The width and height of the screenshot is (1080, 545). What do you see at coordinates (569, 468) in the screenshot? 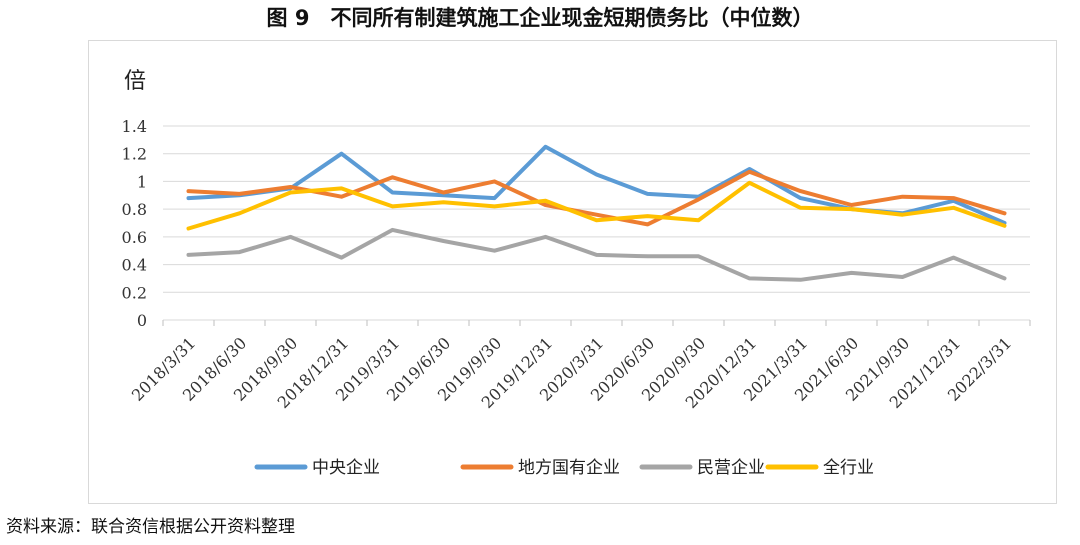
I see `legend-label-1: 地方国有企业` at bounding box center [569, 468].